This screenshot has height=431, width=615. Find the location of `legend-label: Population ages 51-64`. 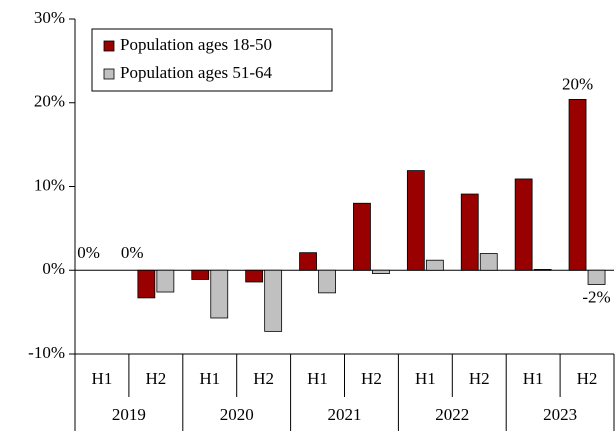

legend-label: Population ages 51-64 is located at coordinates (196, 72).